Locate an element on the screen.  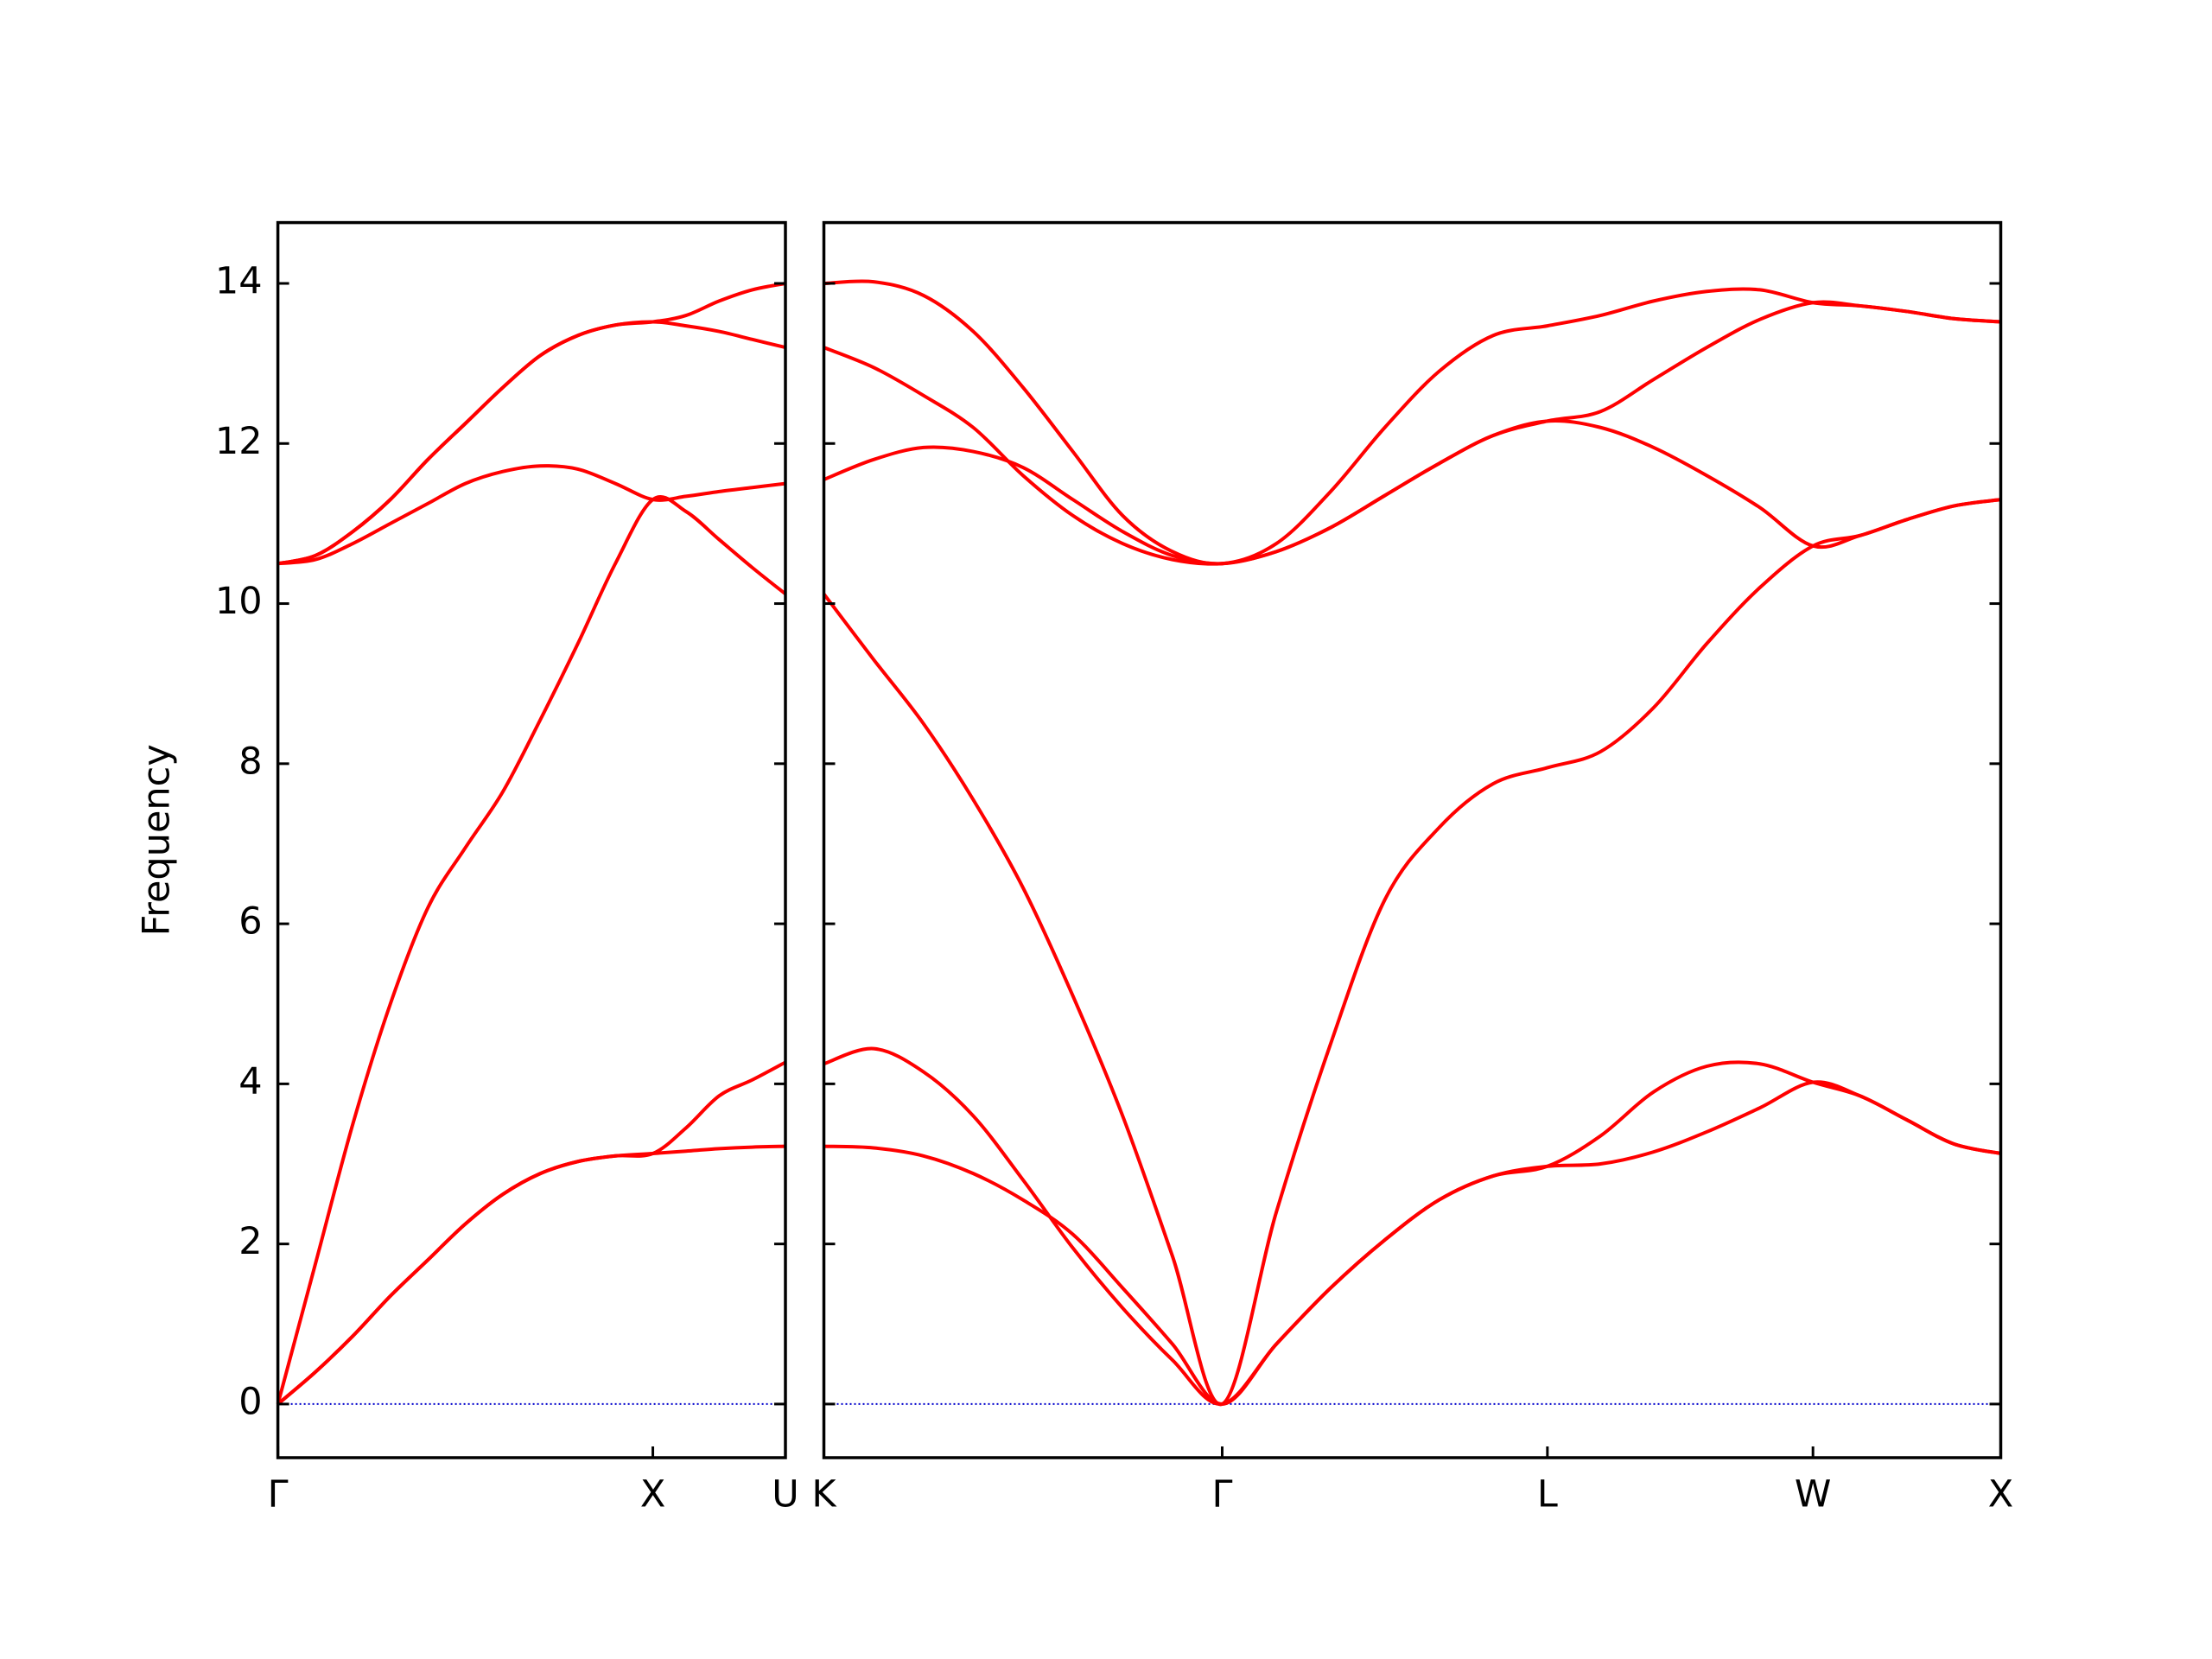
x-tick-label: L is located at coordinates (1547, 1494).